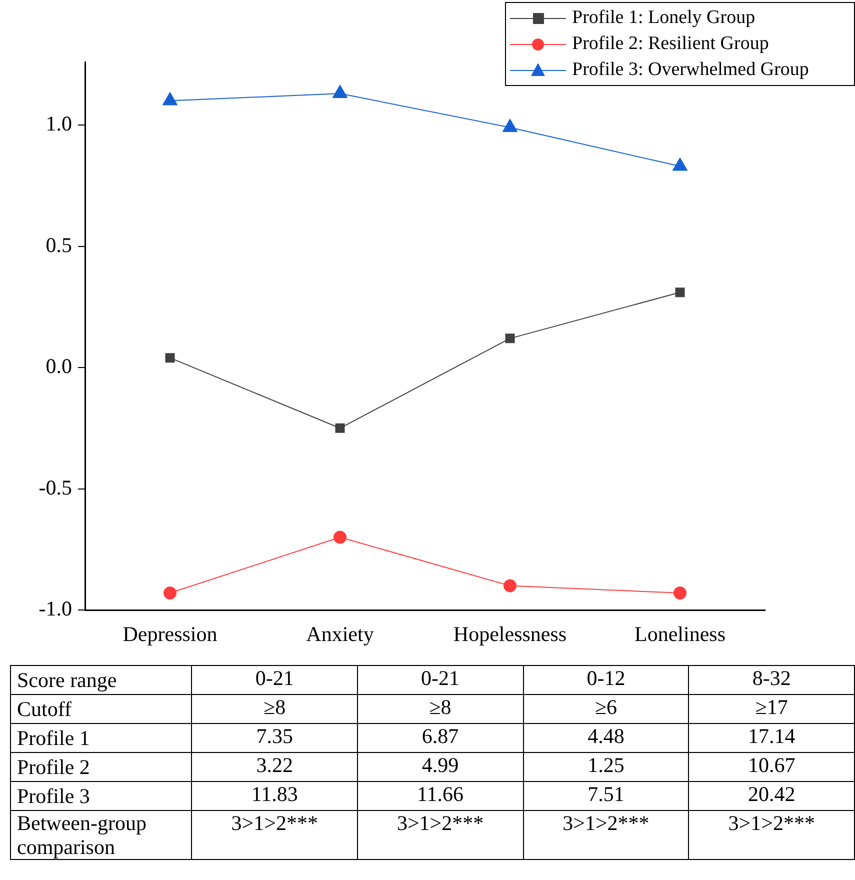  I want to click on text: 8-32, so click(771, 678).